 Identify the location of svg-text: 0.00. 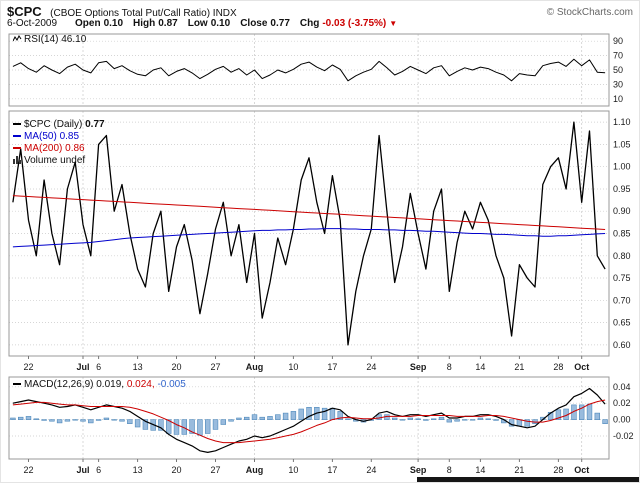
(622, 420).